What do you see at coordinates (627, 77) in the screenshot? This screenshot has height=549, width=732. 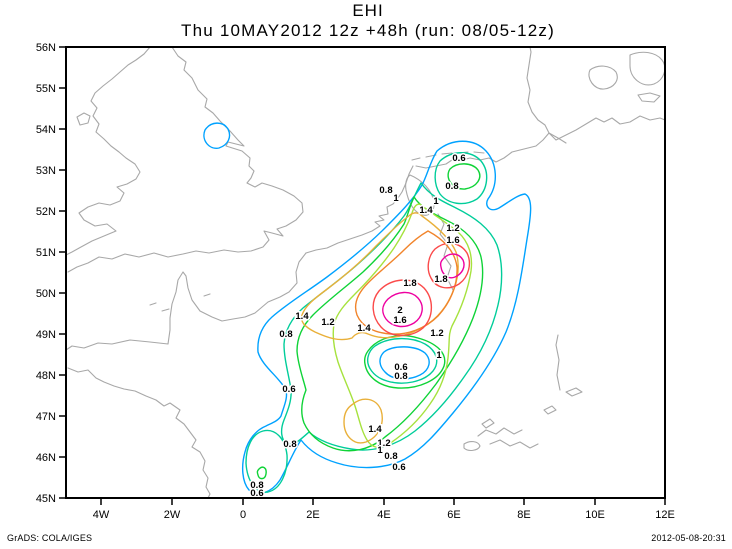 I see `danish-islands` at bounding box center [627, 77].